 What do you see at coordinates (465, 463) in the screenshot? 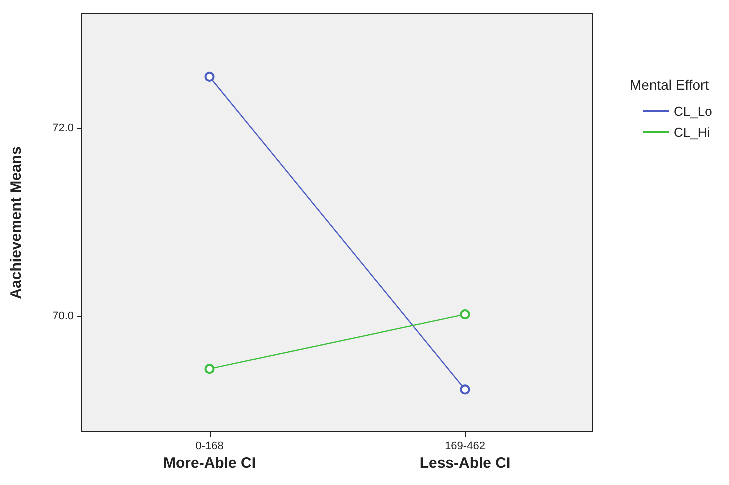
I see `text: Less-Able CI` at bounding box center [465, 463].